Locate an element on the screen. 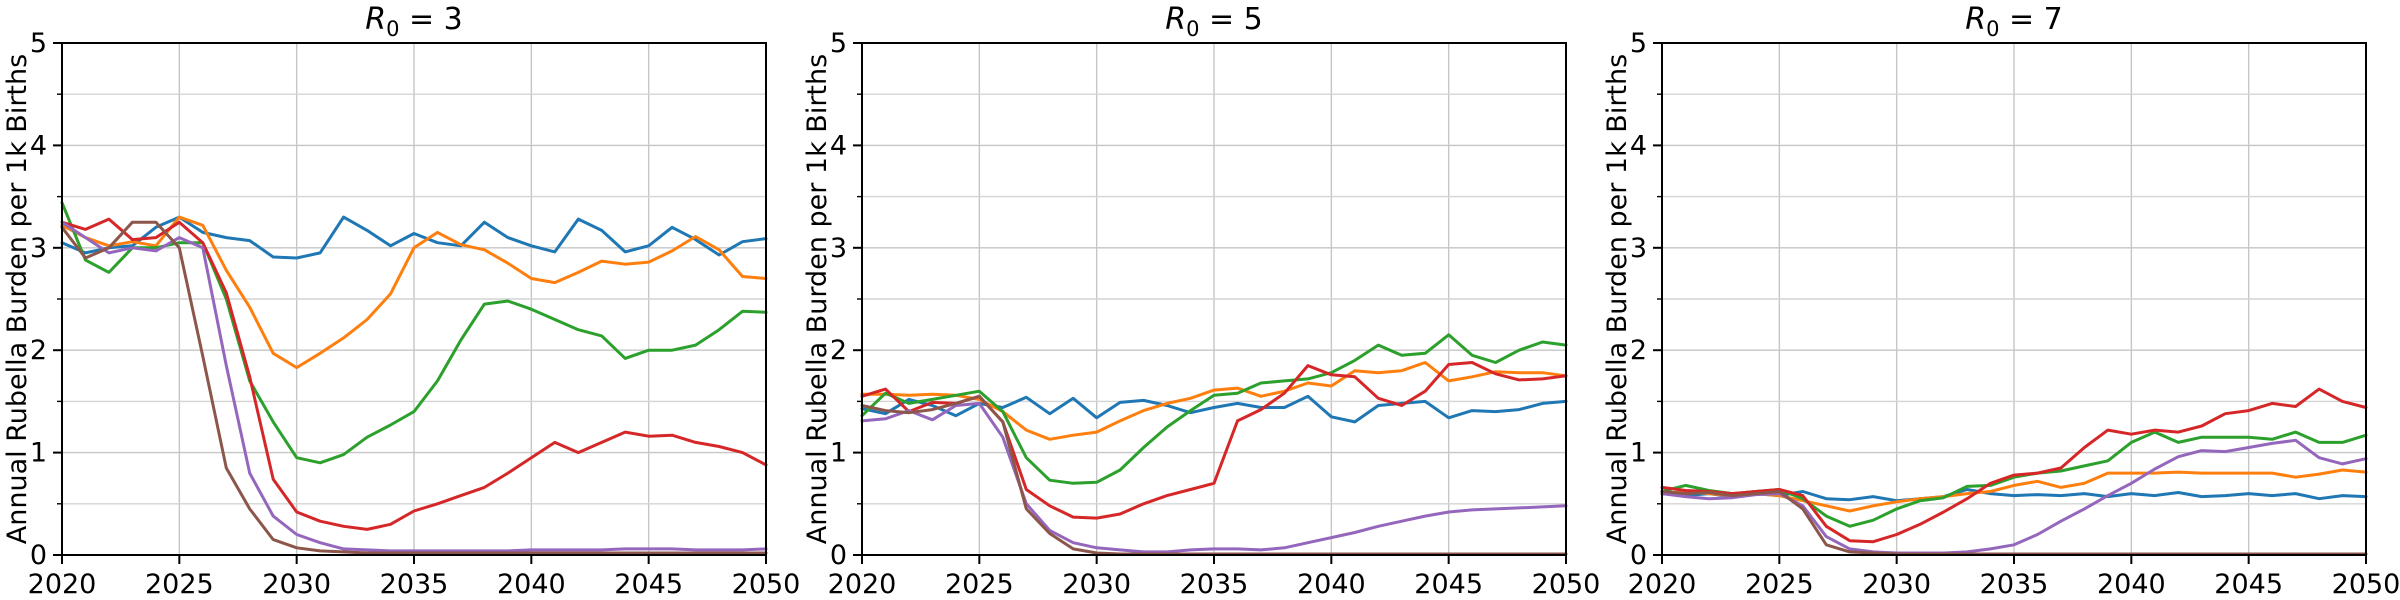  series-line-red is located at coordinates (2014, 465).